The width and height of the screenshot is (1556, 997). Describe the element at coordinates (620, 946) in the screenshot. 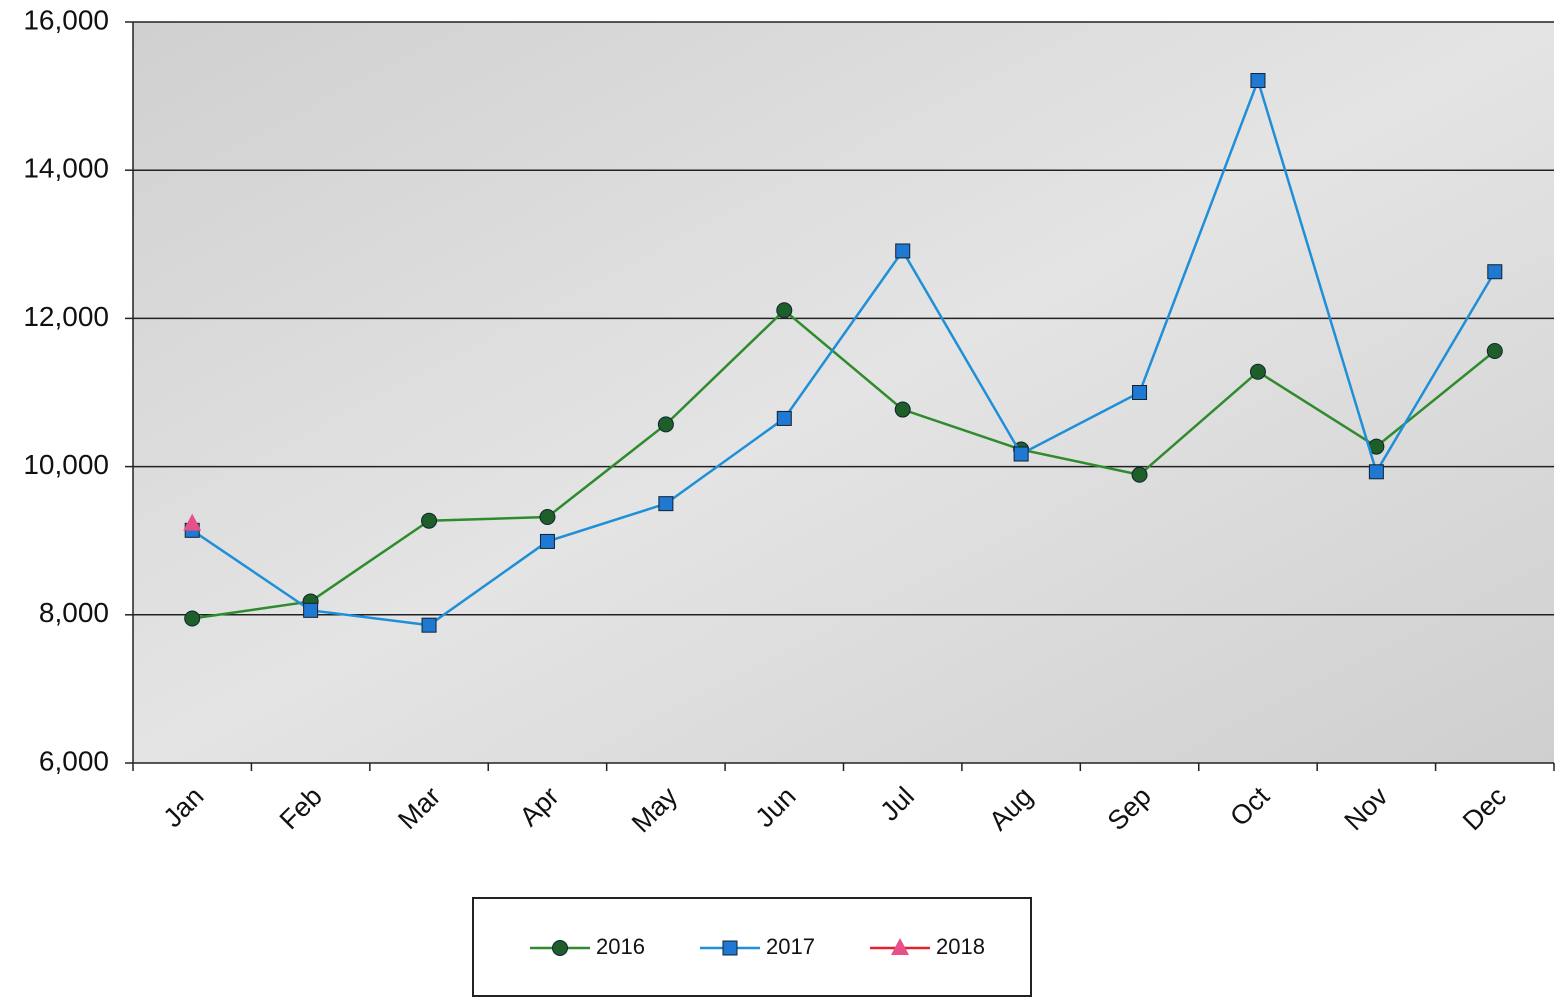

I see `legend-label: 2016` at that location.